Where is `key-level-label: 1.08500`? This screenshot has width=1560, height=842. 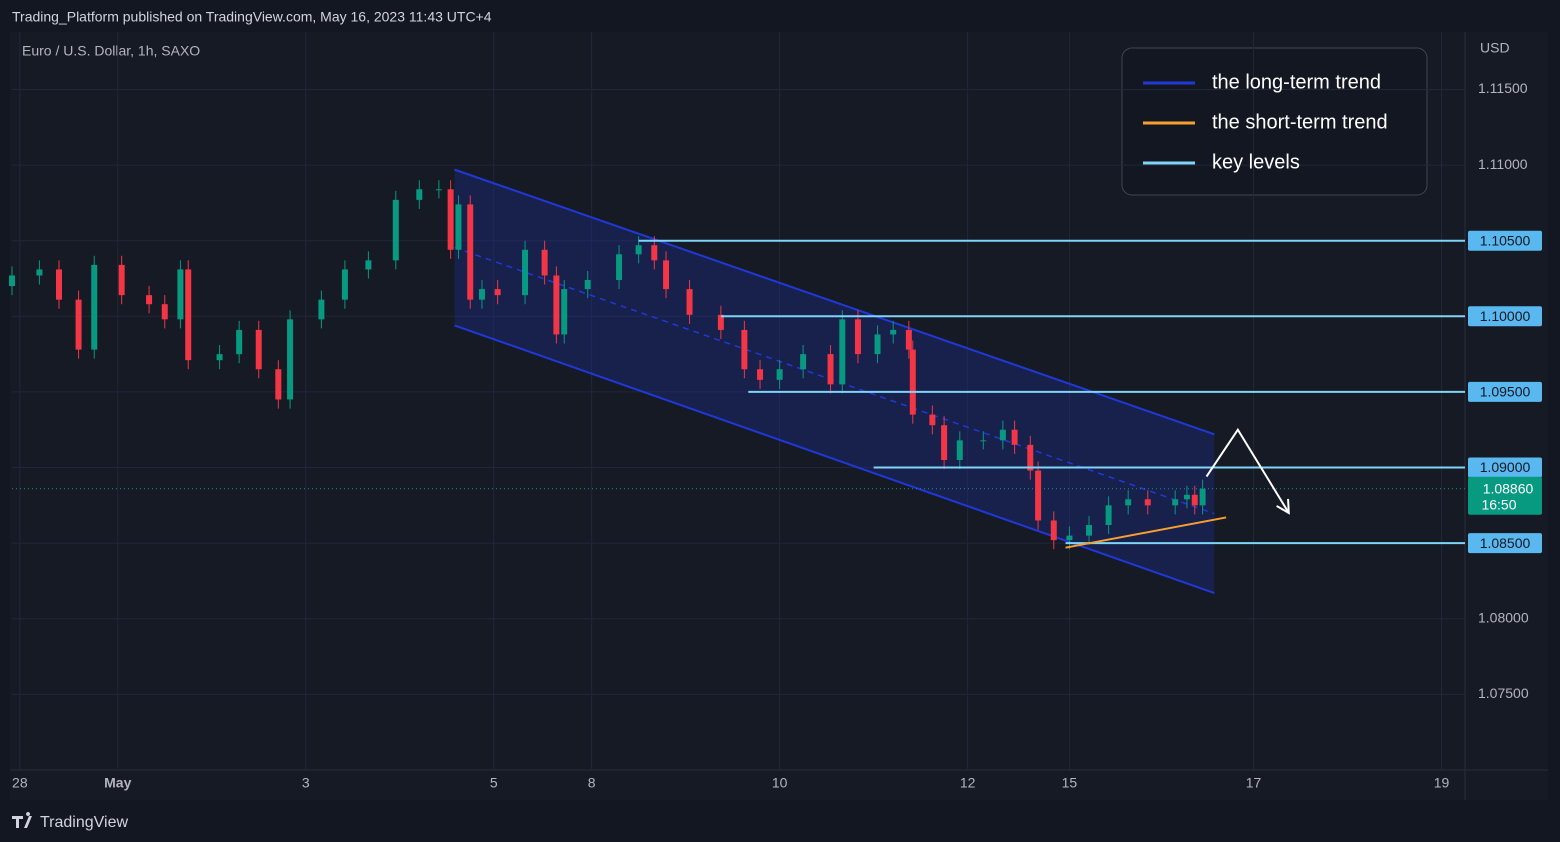 key-level-label: 1.08500 is located at coordinates (1505, 543).